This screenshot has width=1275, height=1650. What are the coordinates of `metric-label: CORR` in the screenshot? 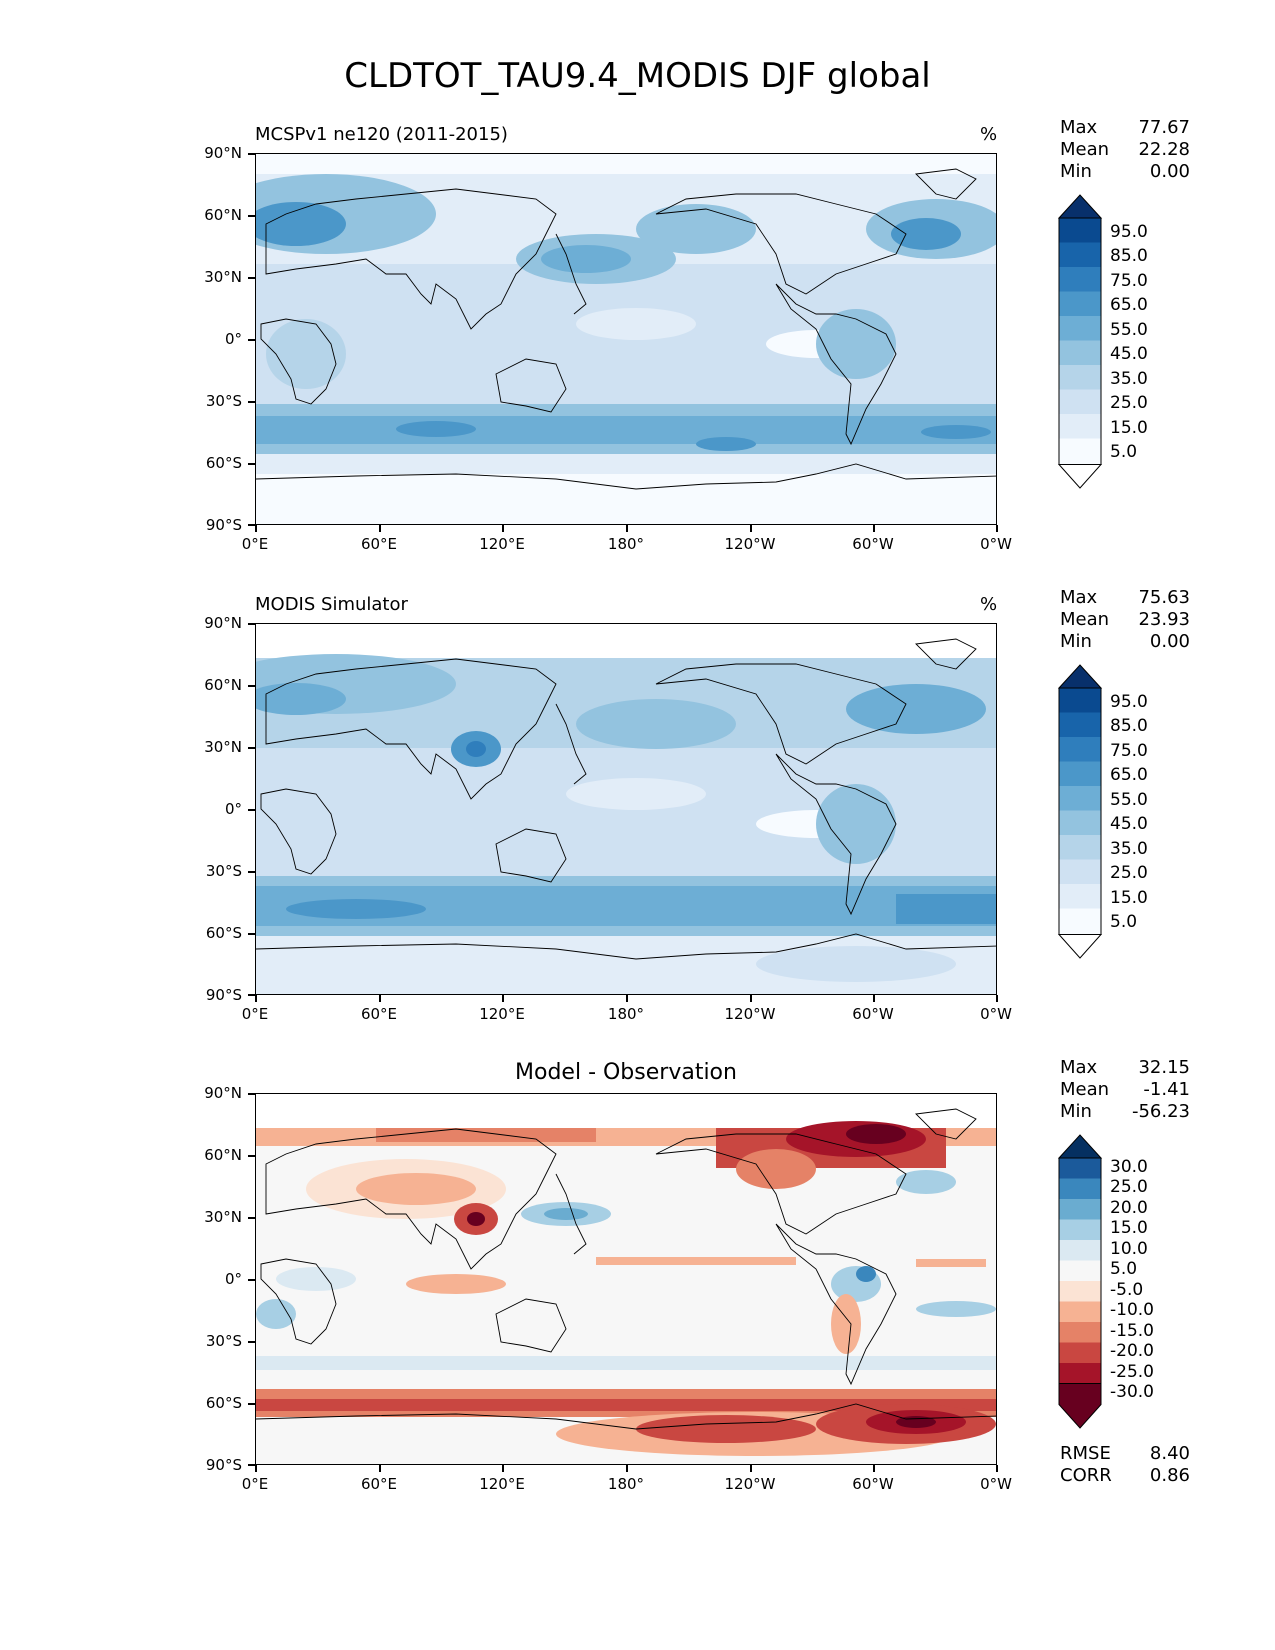 It's located at (1086, 1475).